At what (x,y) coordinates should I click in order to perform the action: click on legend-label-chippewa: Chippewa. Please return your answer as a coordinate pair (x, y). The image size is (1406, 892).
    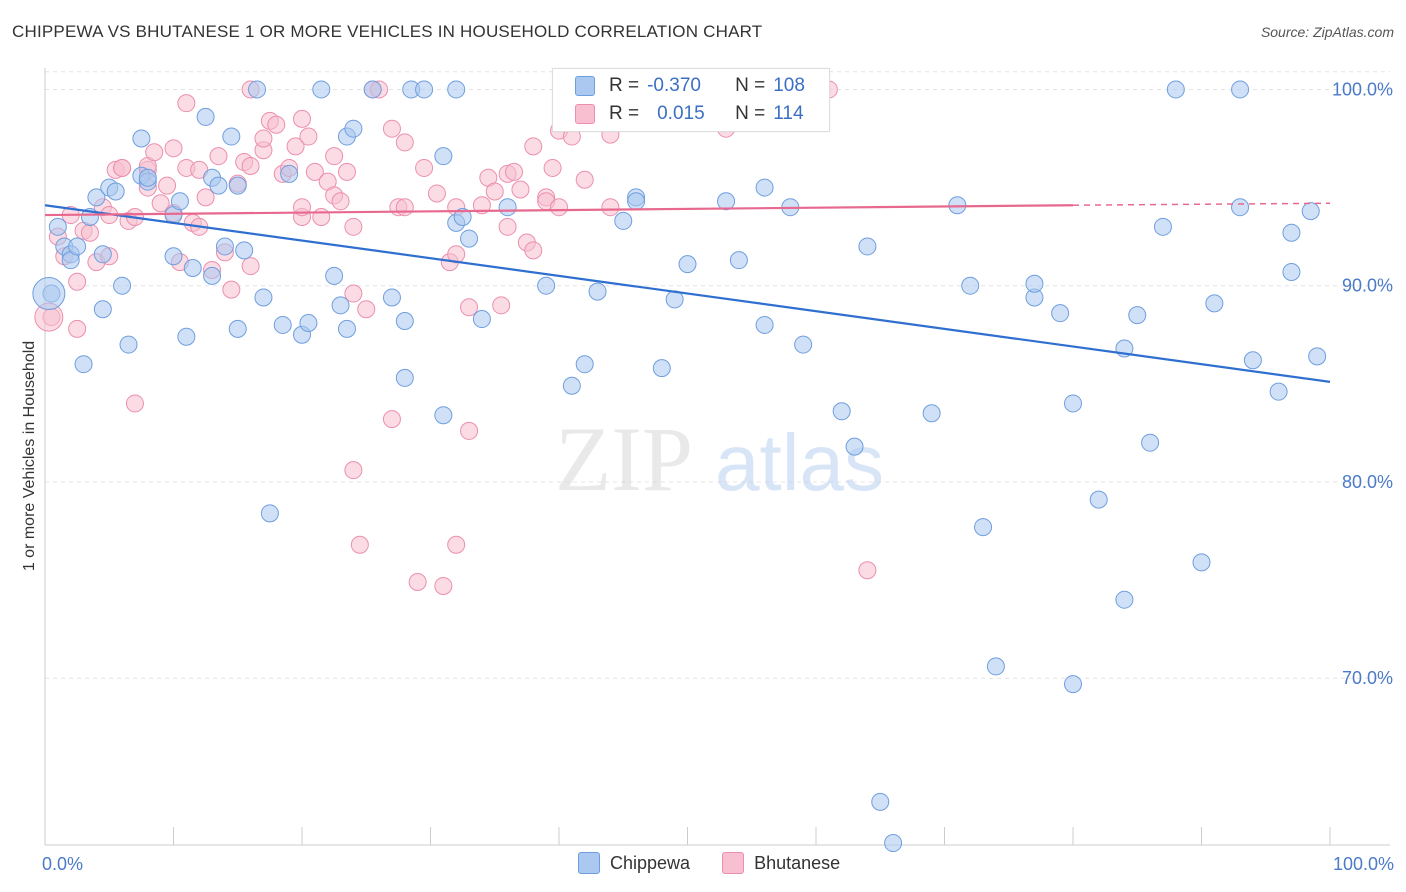
    Looking at the image, I should click on (650, 862).